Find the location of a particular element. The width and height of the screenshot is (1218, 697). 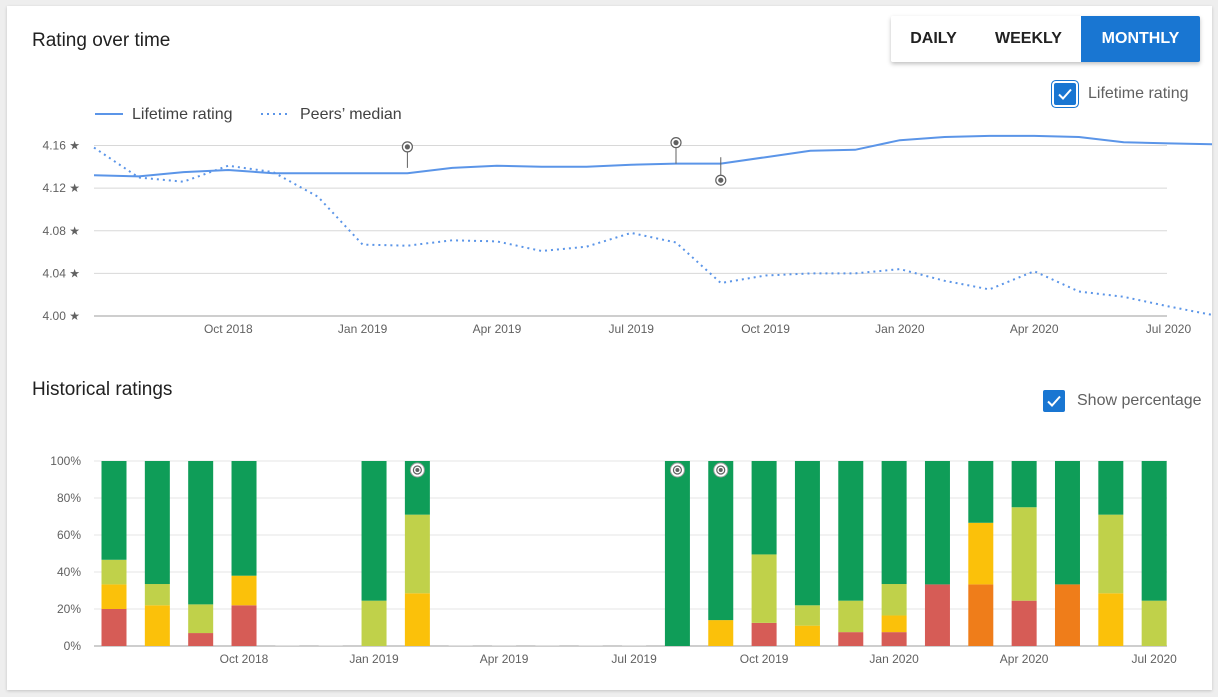

legend-label-peers: Peers’ median is located at coordinates (351, 114).